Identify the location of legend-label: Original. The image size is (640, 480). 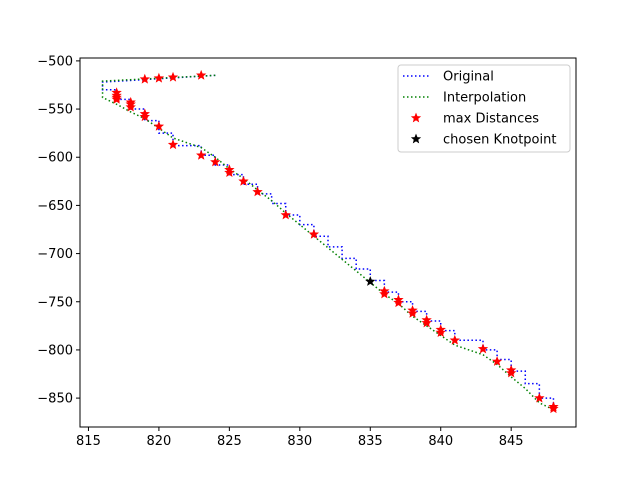
(468, 77).